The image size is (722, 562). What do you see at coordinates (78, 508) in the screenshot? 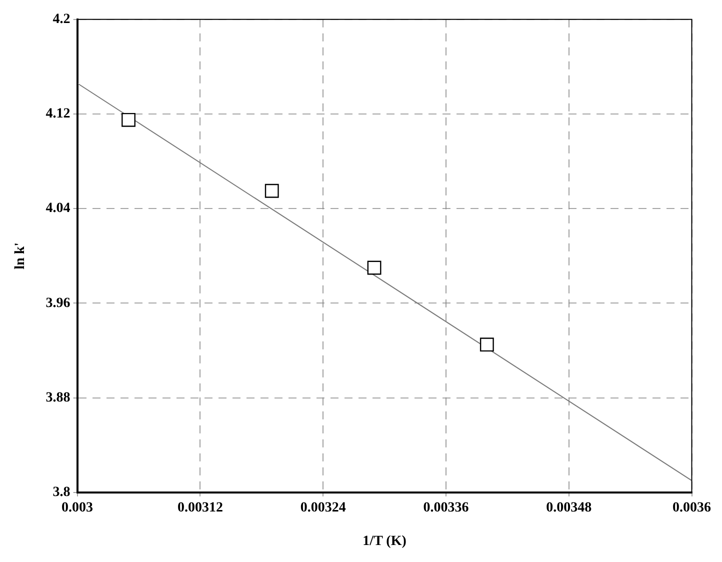
I see `x-tick-label: 0.003` at bounding box center [78, 508].